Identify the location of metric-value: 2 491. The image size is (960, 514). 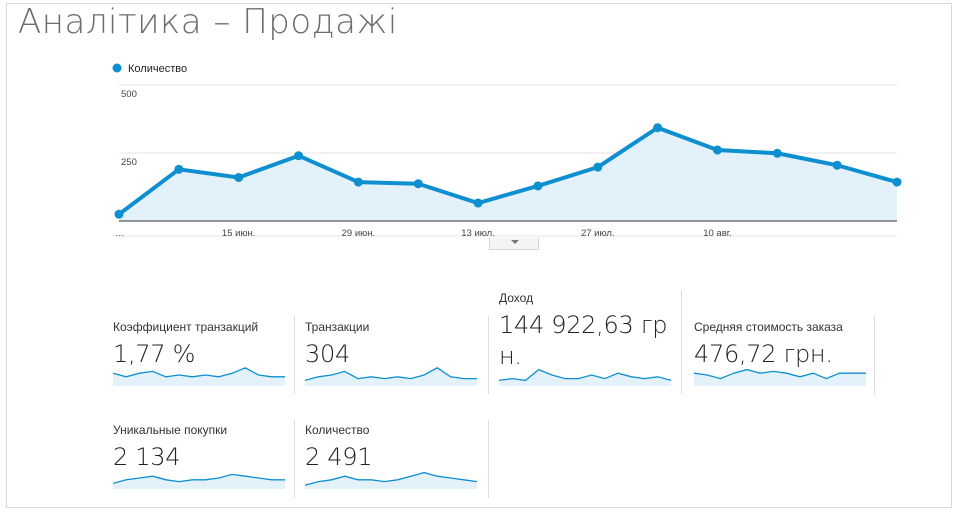
(339, 457).